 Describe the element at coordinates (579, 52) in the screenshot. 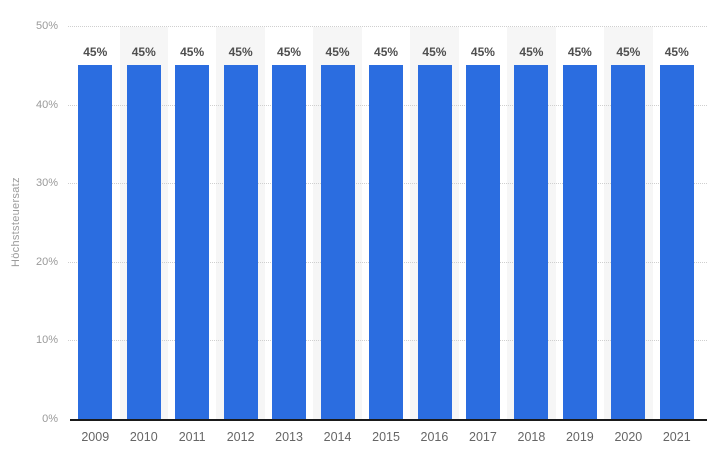

I see `bar-value-label-2019: 45%` at that location.